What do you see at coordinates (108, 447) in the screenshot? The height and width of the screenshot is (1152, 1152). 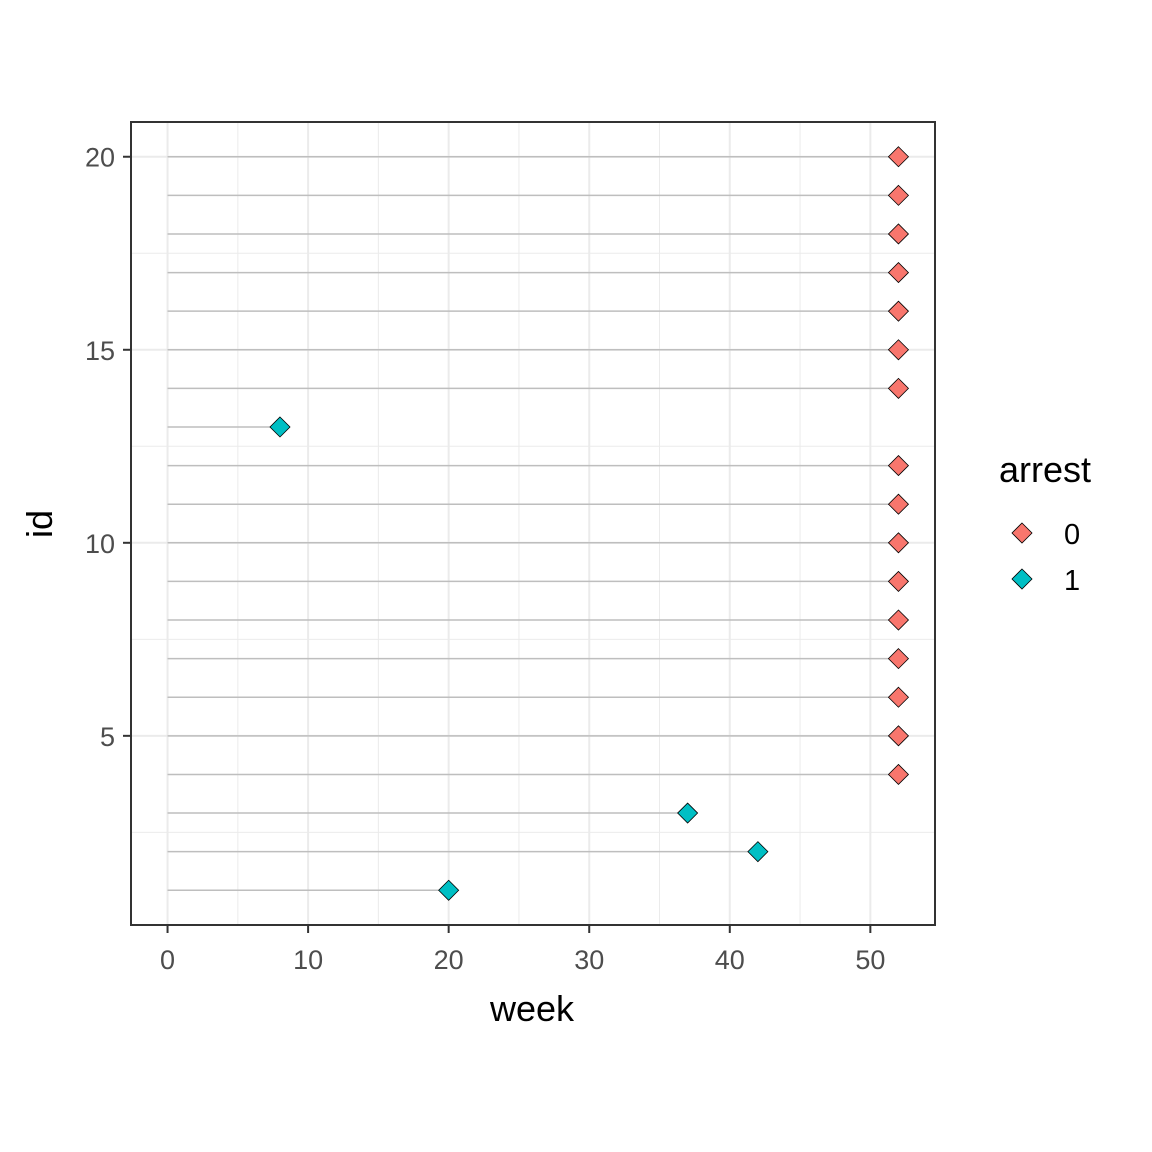 I see `y-axis: 5 10 15 20` at bounding box center [108, 447].